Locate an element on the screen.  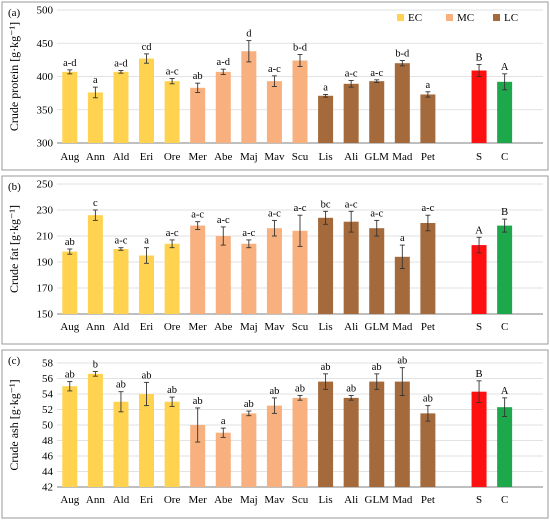
y-tick-label: 52 is located at coordinates (47, 410).